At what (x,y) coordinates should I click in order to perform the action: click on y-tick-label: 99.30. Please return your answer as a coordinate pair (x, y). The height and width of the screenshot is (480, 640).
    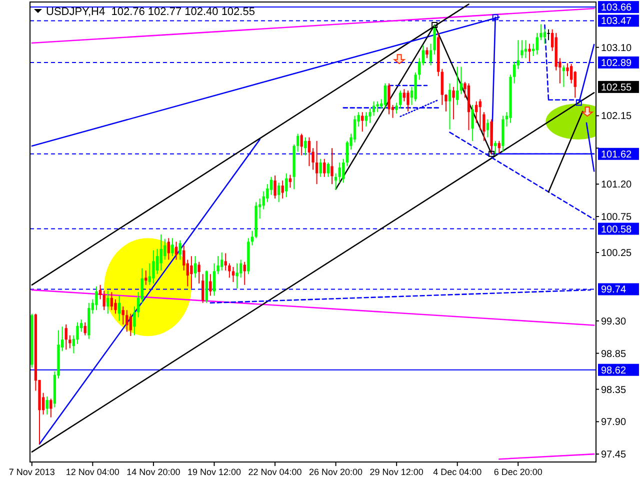
    Looking at the image, I should click on (613, 322).